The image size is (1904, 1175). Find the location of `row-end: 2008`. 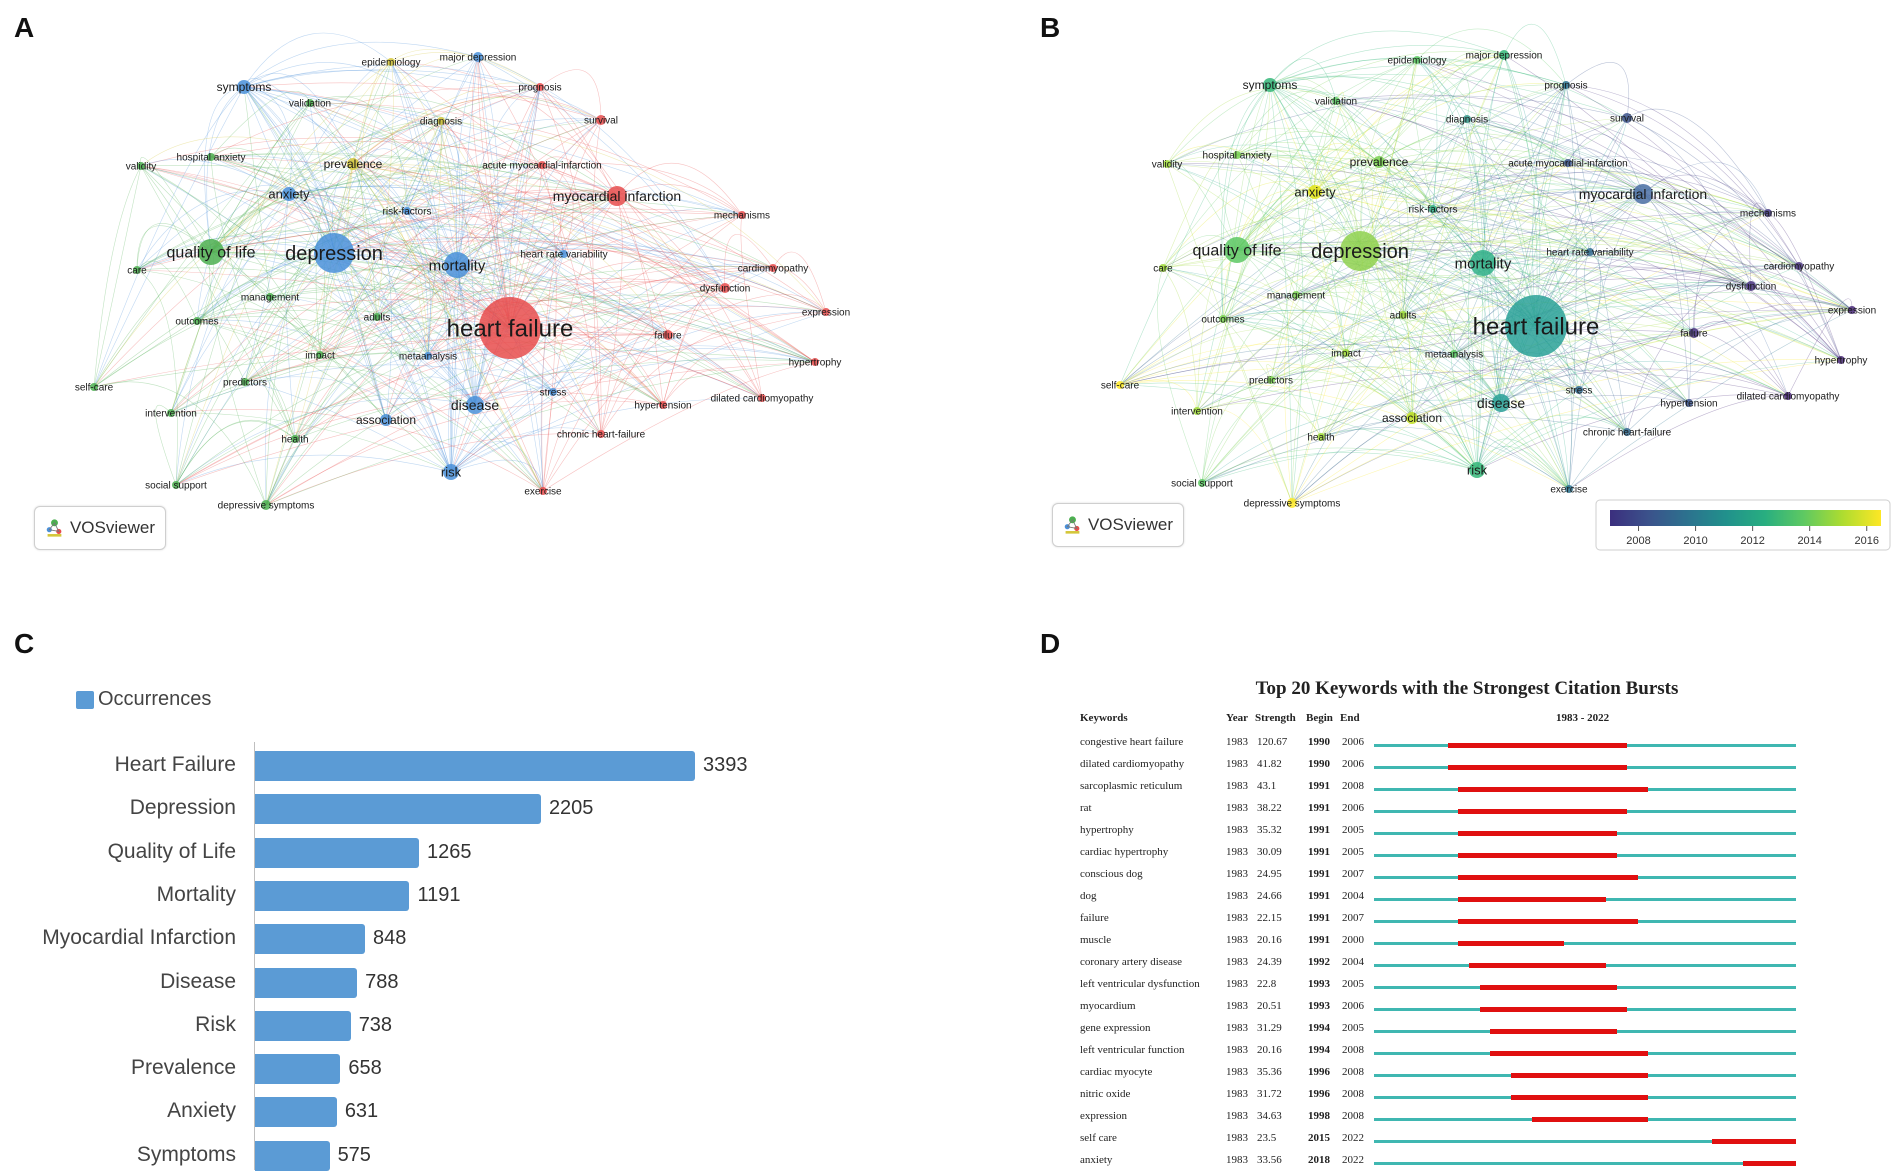

row-end: 2008 is located at coordinates (1353, 1050).